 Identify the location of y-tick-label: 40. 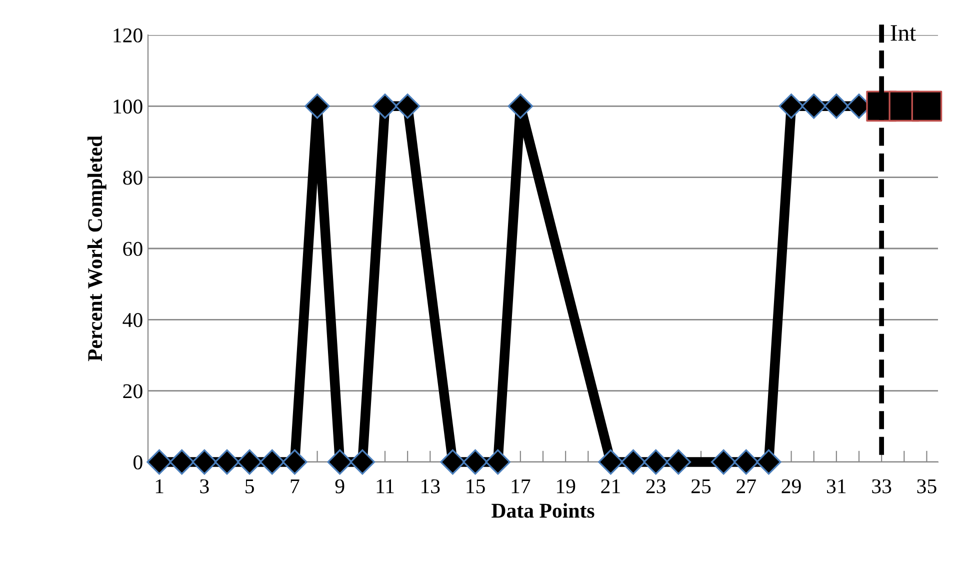
(132, 320).